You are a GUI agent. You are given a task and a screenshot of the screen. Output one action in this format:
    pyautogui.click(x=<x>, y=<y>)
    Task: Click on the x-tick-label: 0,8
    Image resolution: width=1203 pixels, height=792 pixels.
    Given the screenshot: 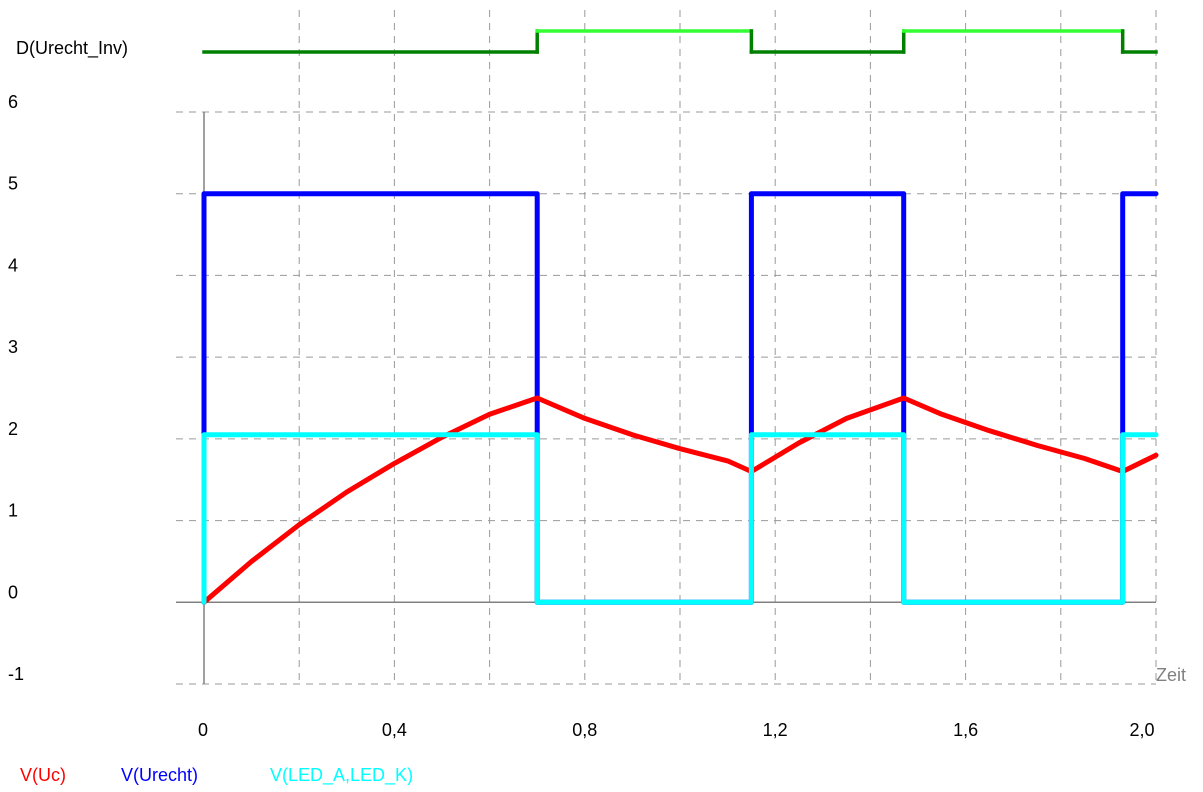 What is the action you would take?
    pyautogui.click(x=584, y=730)
    